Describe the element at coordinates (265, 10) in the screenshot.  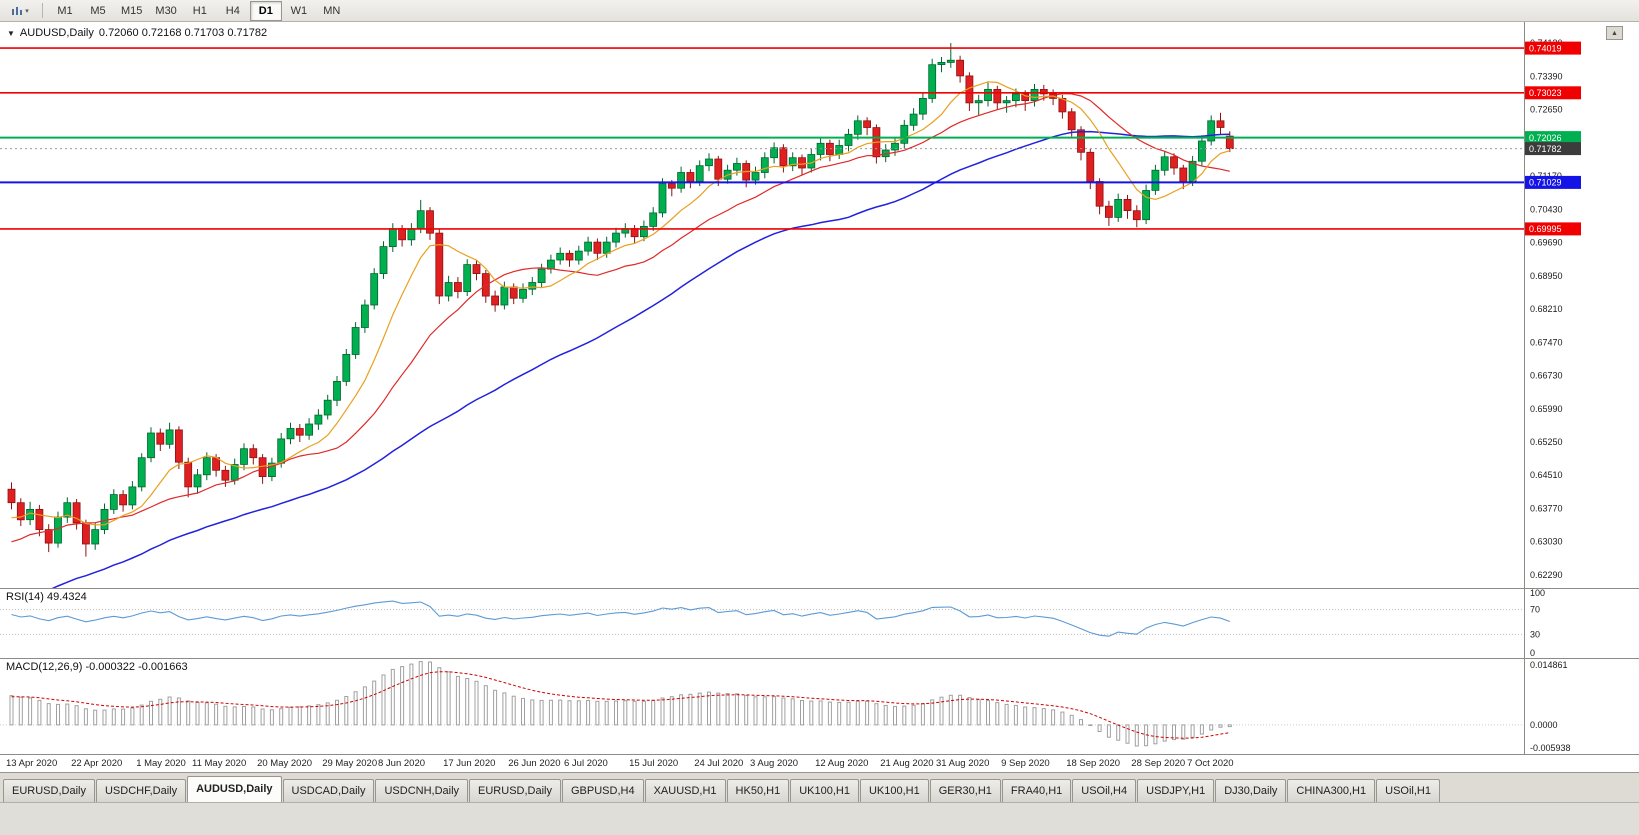
I see `timeframe-button-D1: D1` at that location.